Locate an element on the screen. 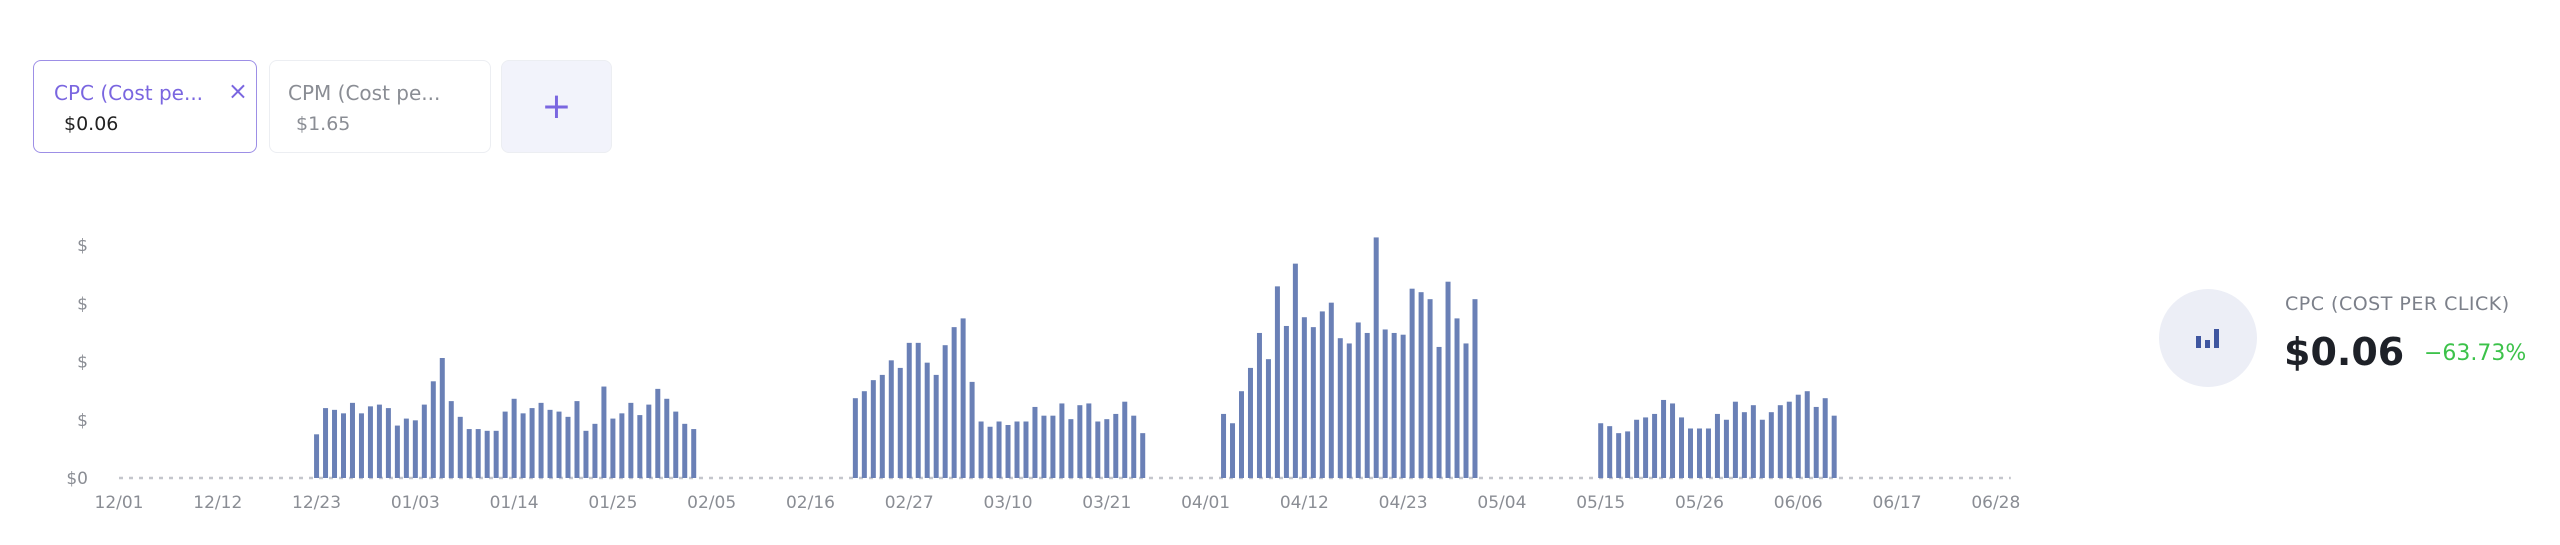 The image size is (2560, 545). x-tick-label: 04/12 is located at coordinates (1304, 503).